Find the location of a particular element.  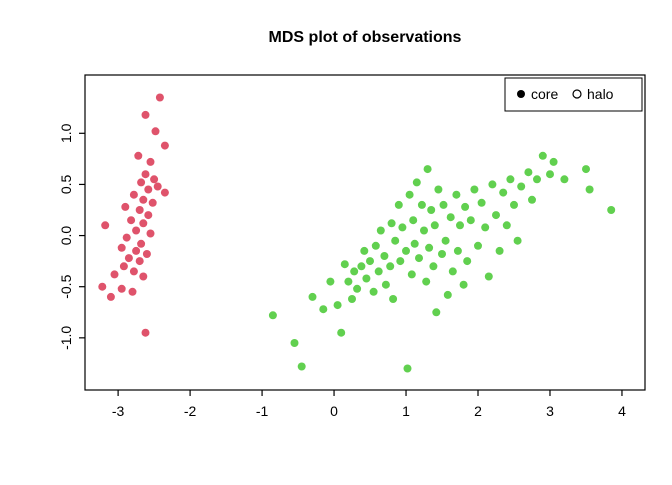

x-tick-label: 0 is located at coordinates (334, 411).